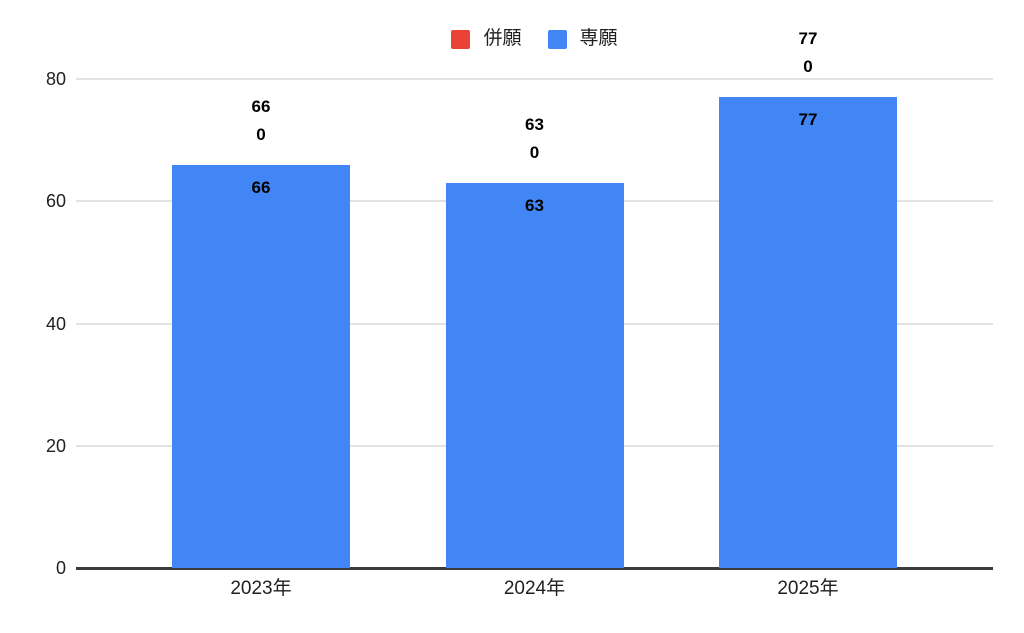 This screenshot has height=633, width=1024. What do you see at coordinates (808, 53) in the screenshot?
I see `bar-value-labels-above: 77 0` at bounding box center [808, 53].